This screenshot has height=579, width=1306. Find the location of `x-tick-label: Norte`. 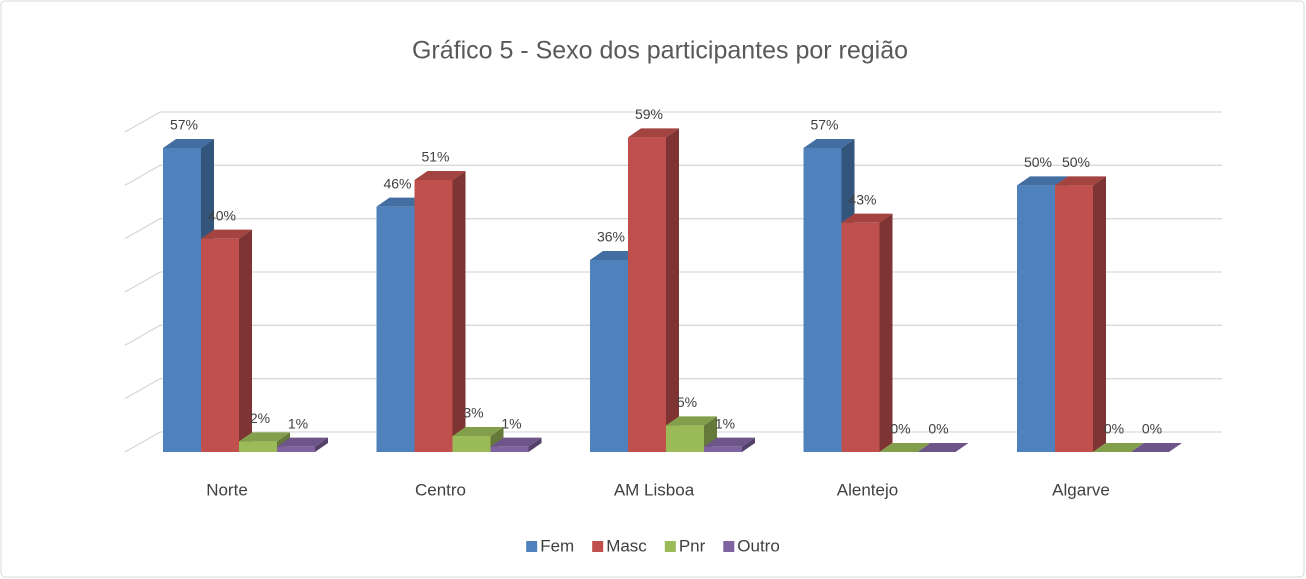

x-tick-label: Norte is located at coordinates (227, 489).